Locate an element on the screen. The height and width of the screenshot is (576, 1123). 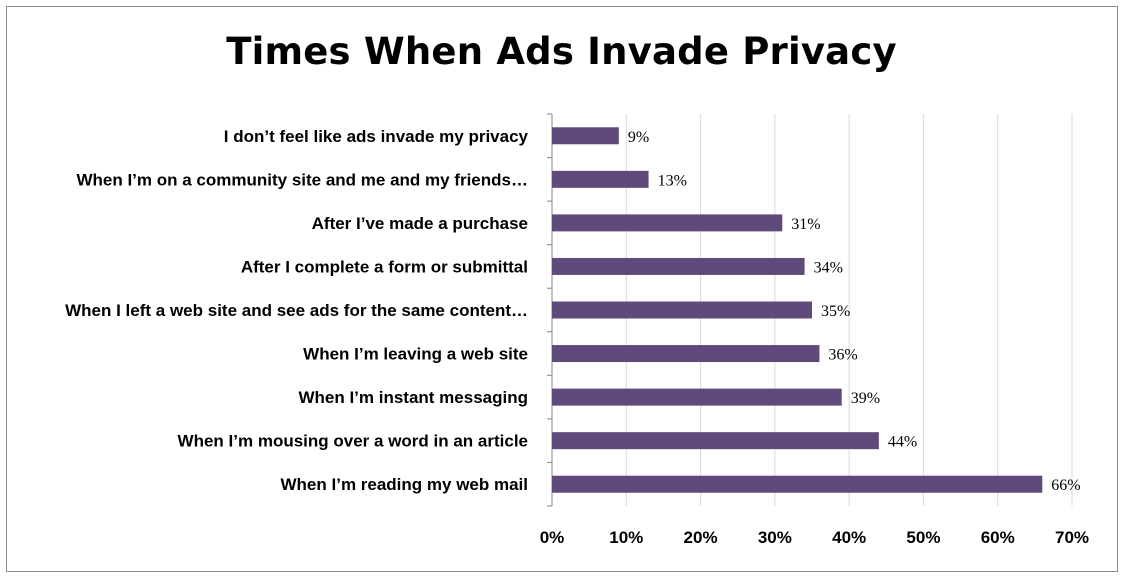
category-label: After I’ve made a purchase is located at coordinates (420, 223).